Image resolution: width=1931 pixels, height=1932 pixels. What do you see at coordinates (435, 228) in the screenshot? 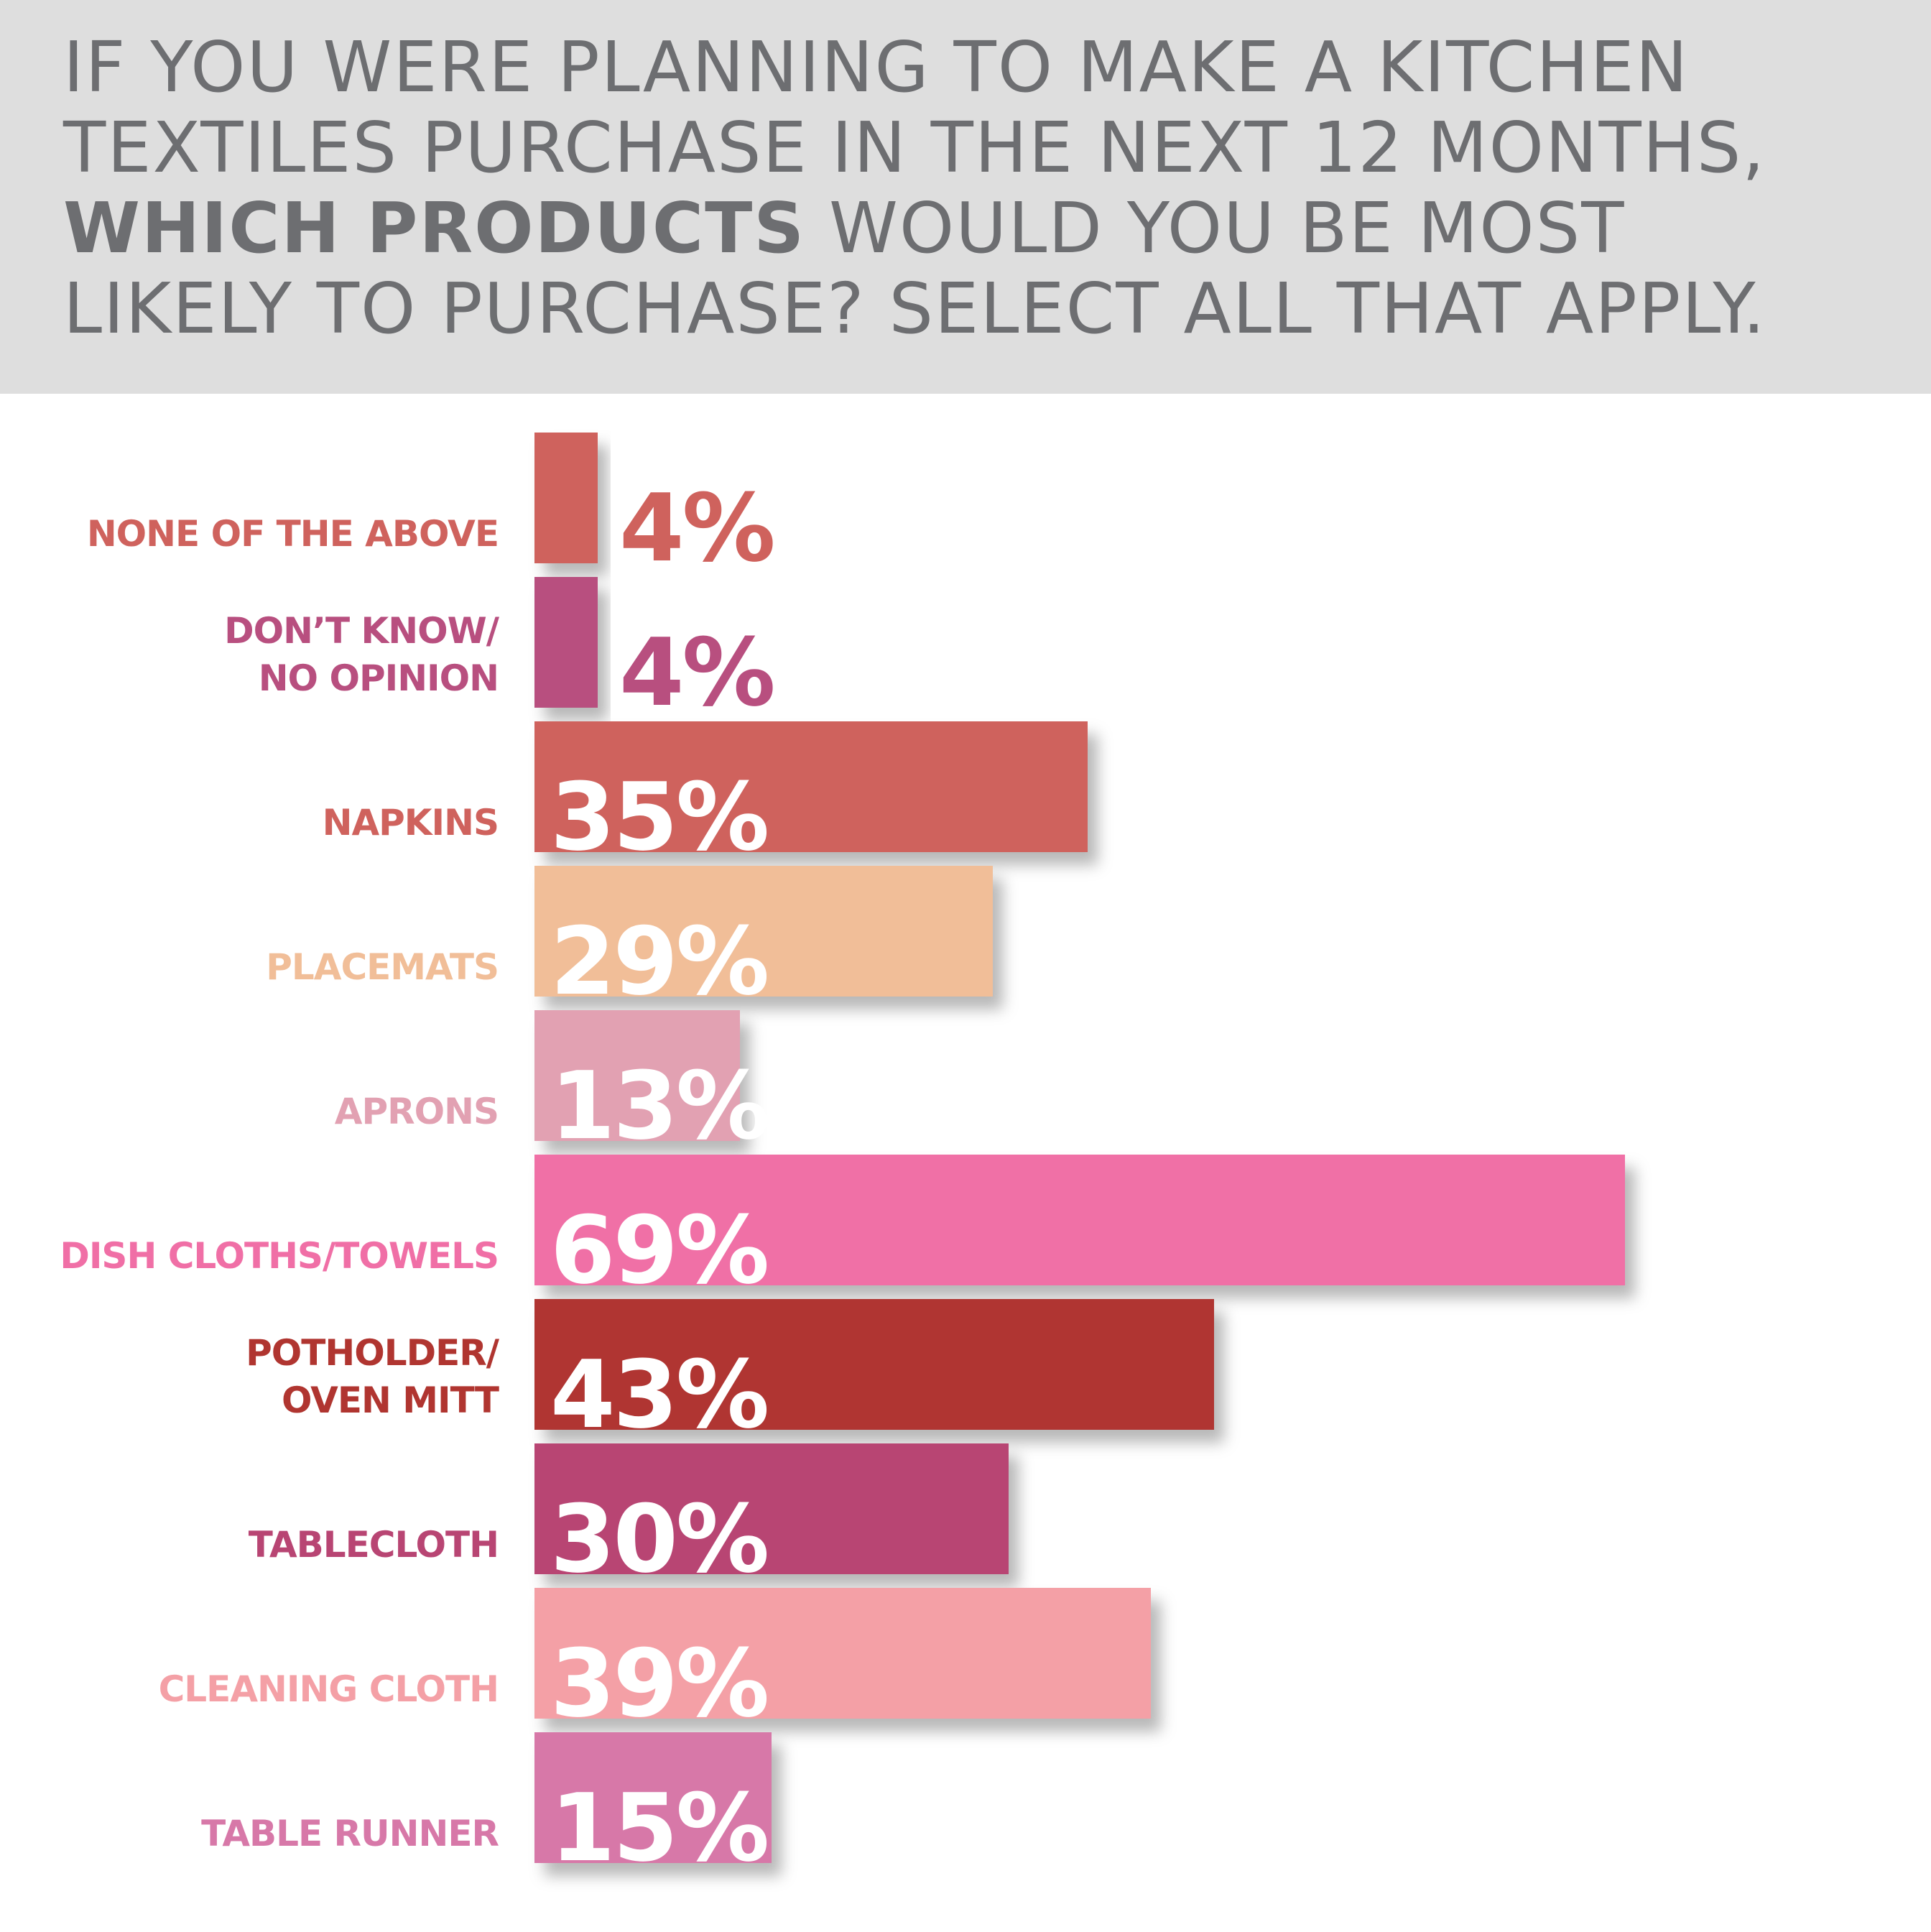
I see `title-emphasis: WHICH PRODUCTS` at bounding box center [435, 228].